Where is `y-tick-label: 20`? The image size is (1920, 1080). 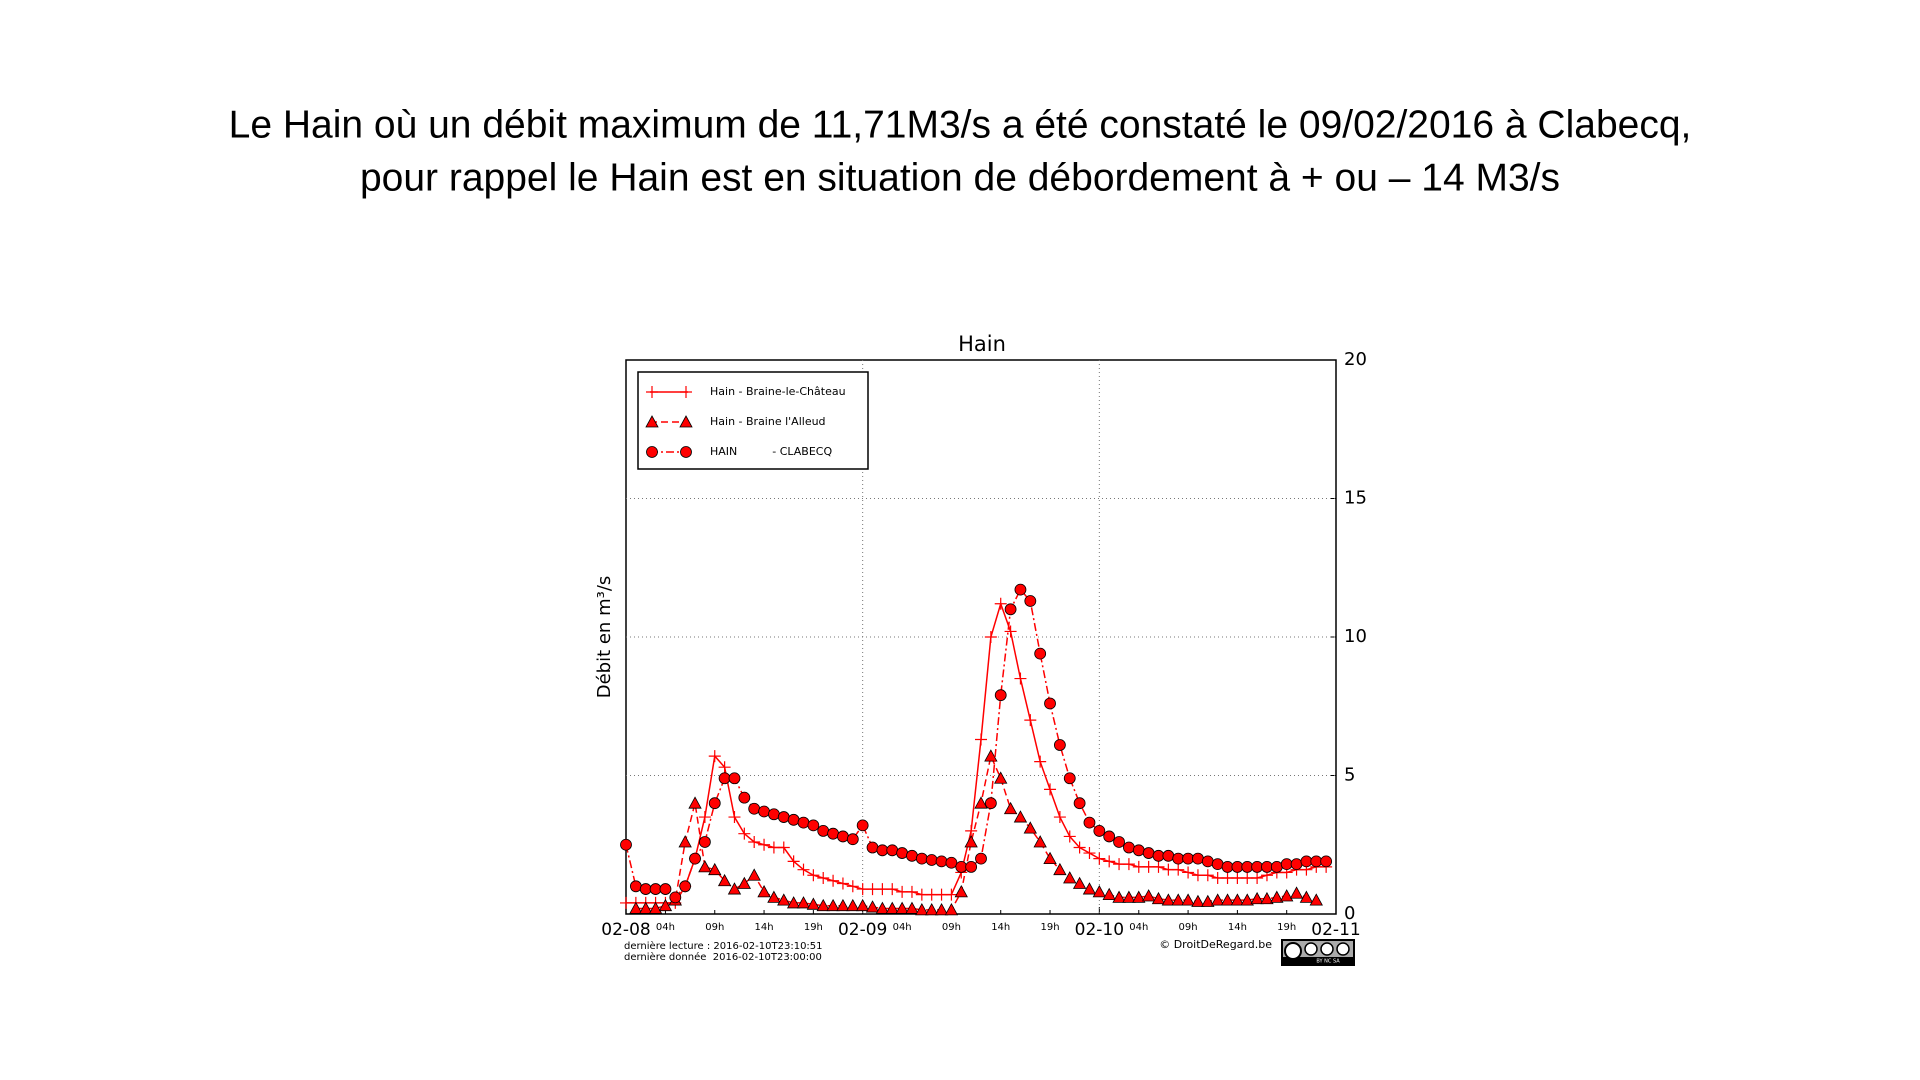 y-tick-label: 20 is located at coordinates (1355, 359).